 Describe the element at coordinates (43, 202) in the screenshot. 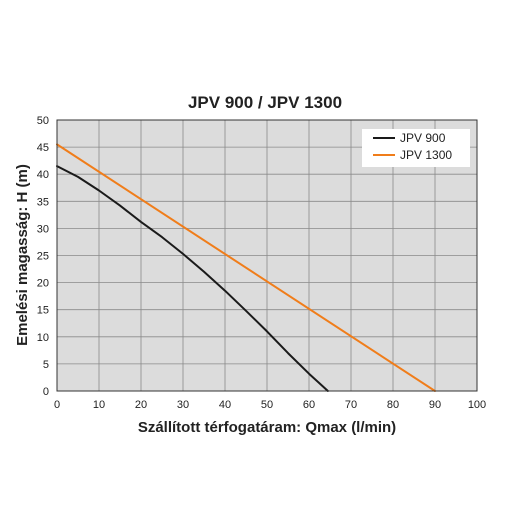

I see `y-tick-label: 35` at that location.